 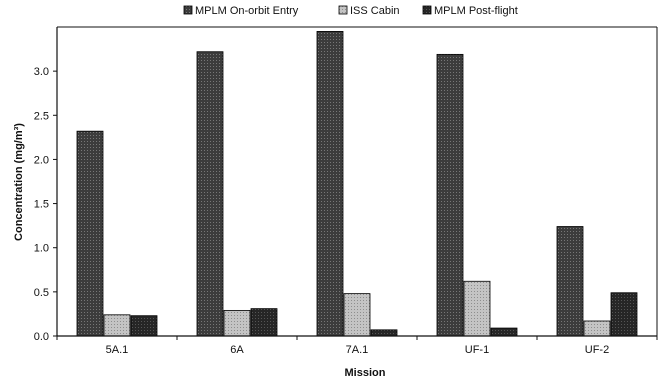 I want to click on x-tick-label: UF-2, so click(x=597, y=350).